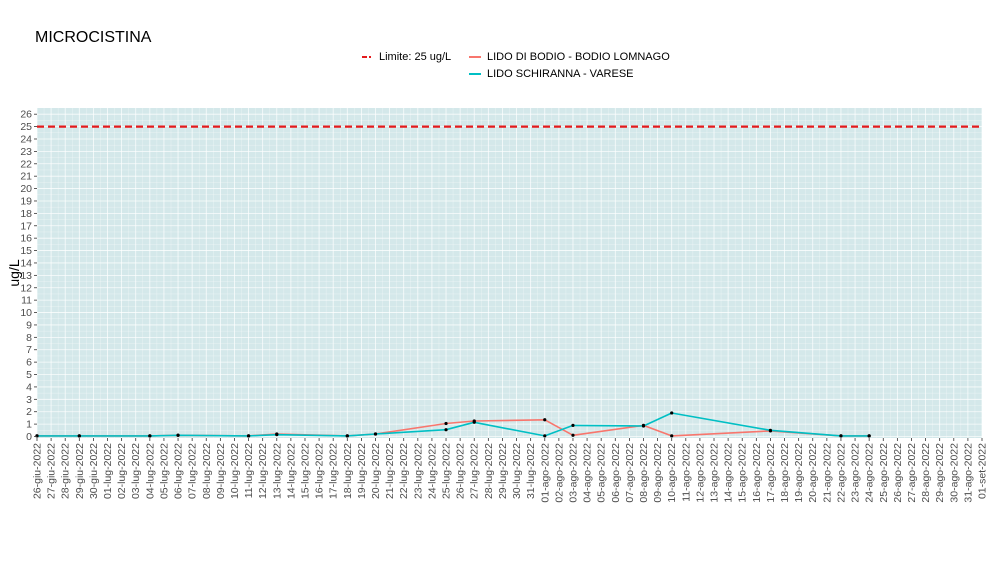  What do you see at coordinates (26, 177) in the screenshot?
I see `y-tick-label: 21` at bounding box center [26, 177].